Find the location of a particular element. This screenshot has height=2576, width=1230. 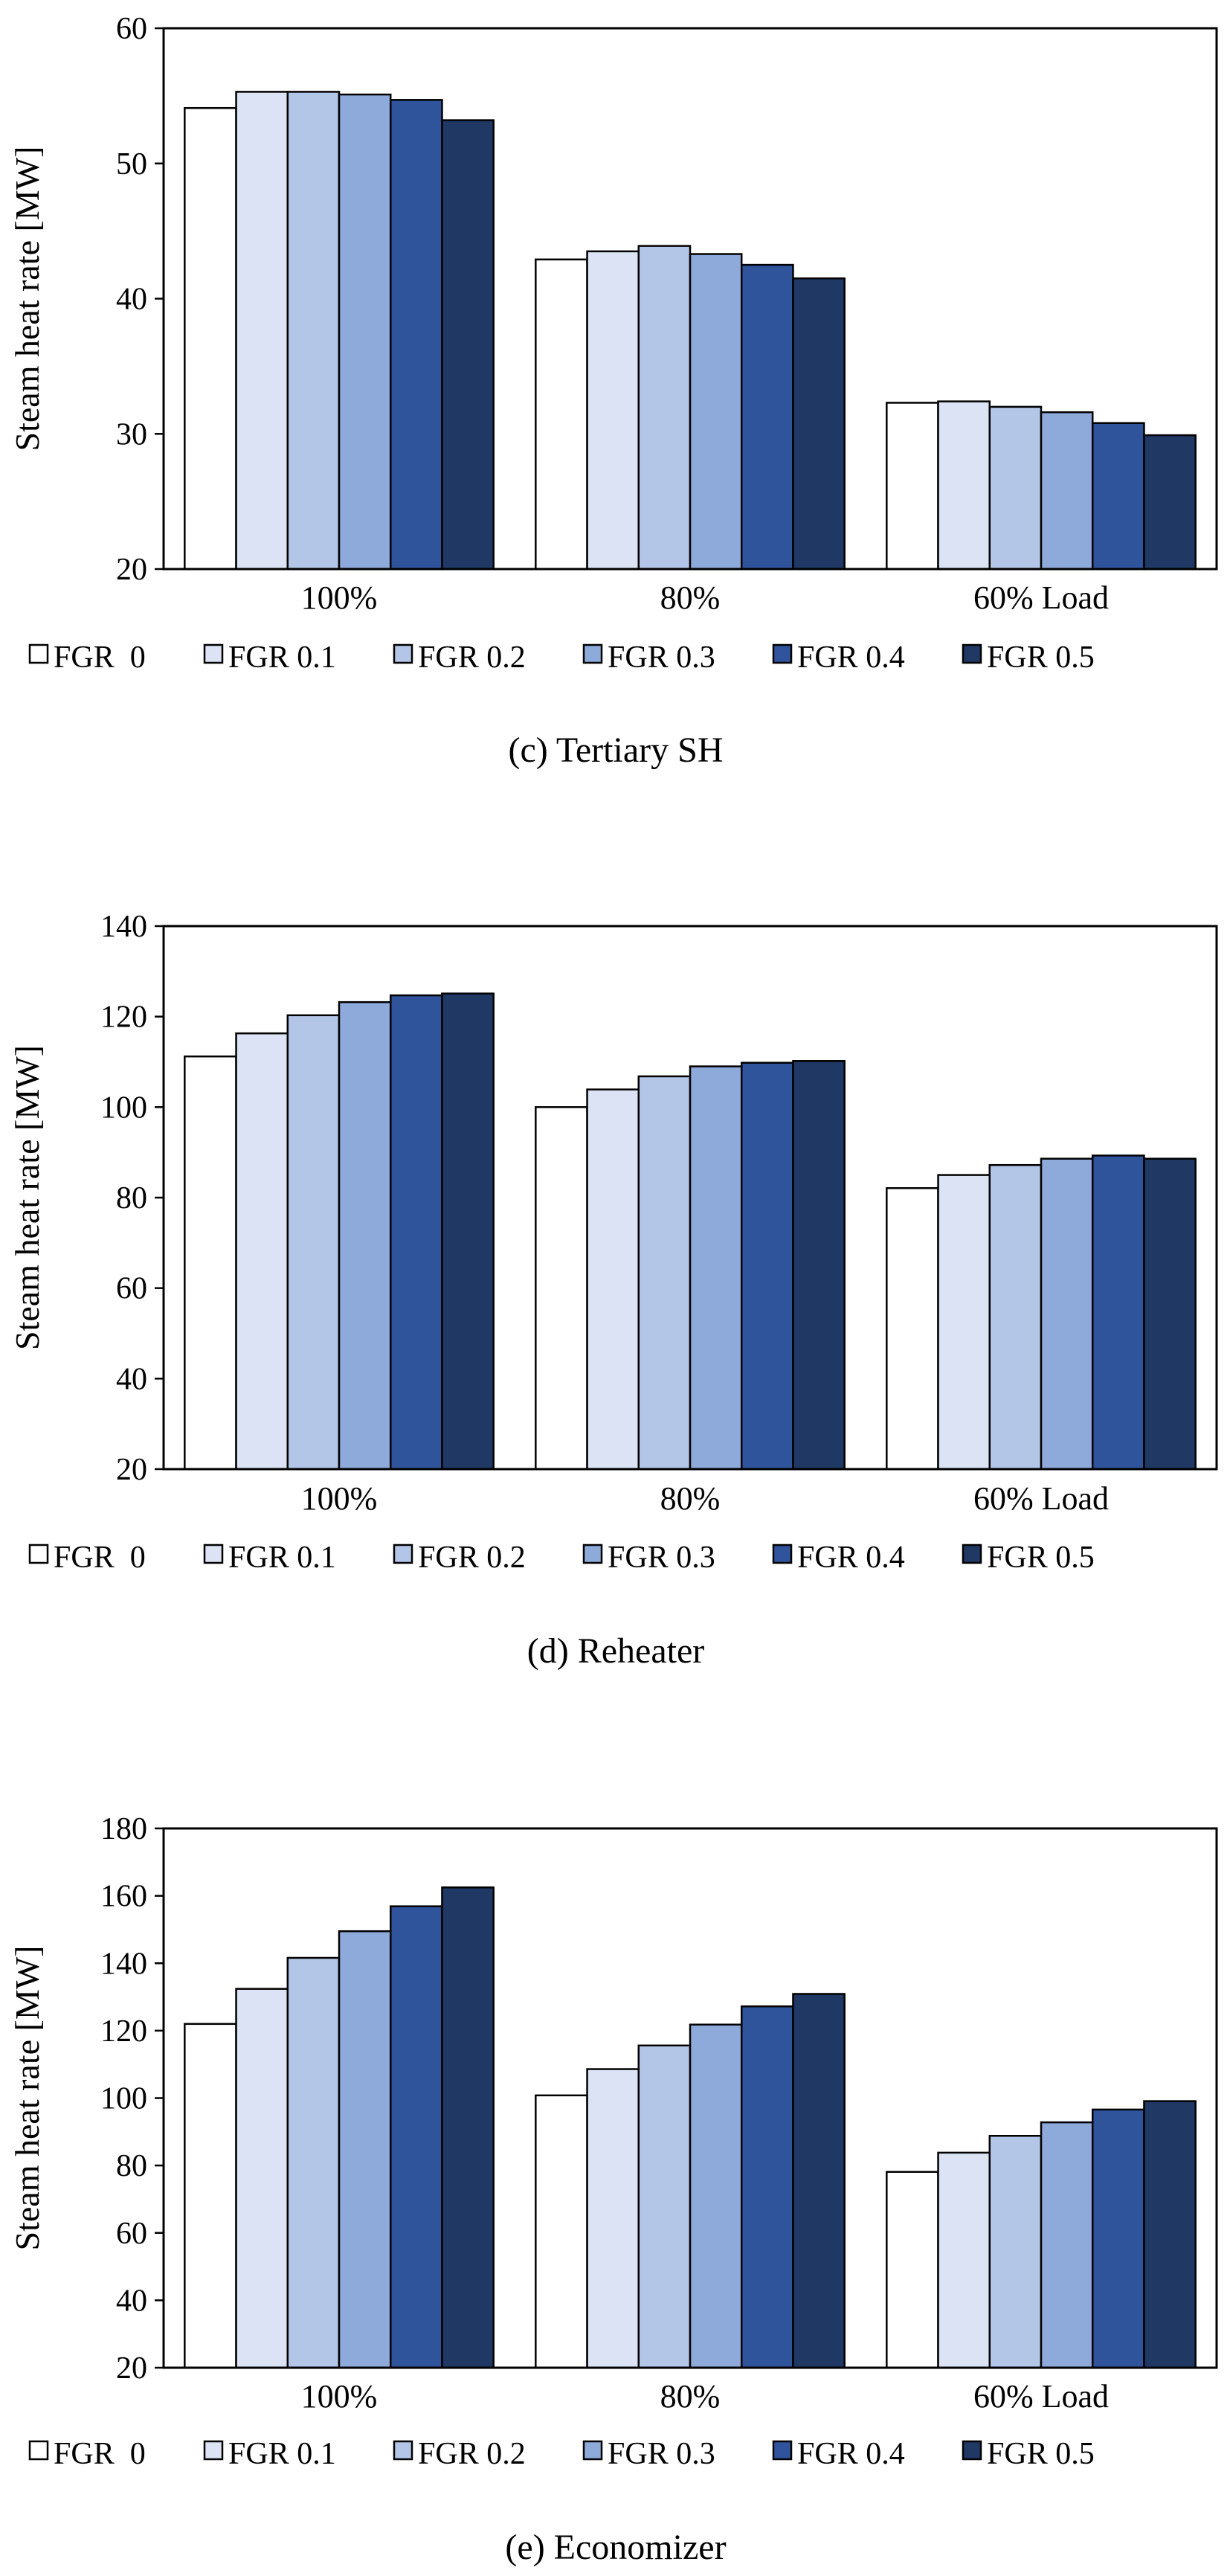

panel-caption: (e) Economizer is located at coordinates (615, 2547).